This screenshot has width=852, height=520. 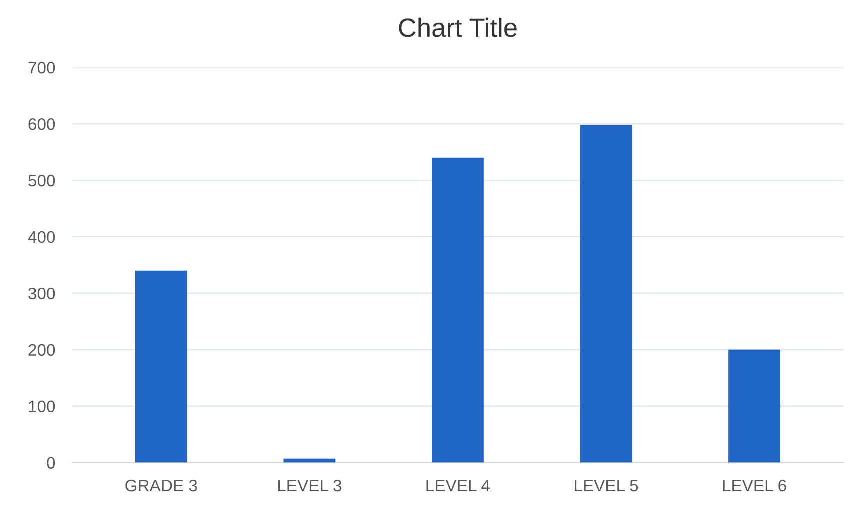 I want to click on y-tick-label: 0, so click(x=51, y=463).